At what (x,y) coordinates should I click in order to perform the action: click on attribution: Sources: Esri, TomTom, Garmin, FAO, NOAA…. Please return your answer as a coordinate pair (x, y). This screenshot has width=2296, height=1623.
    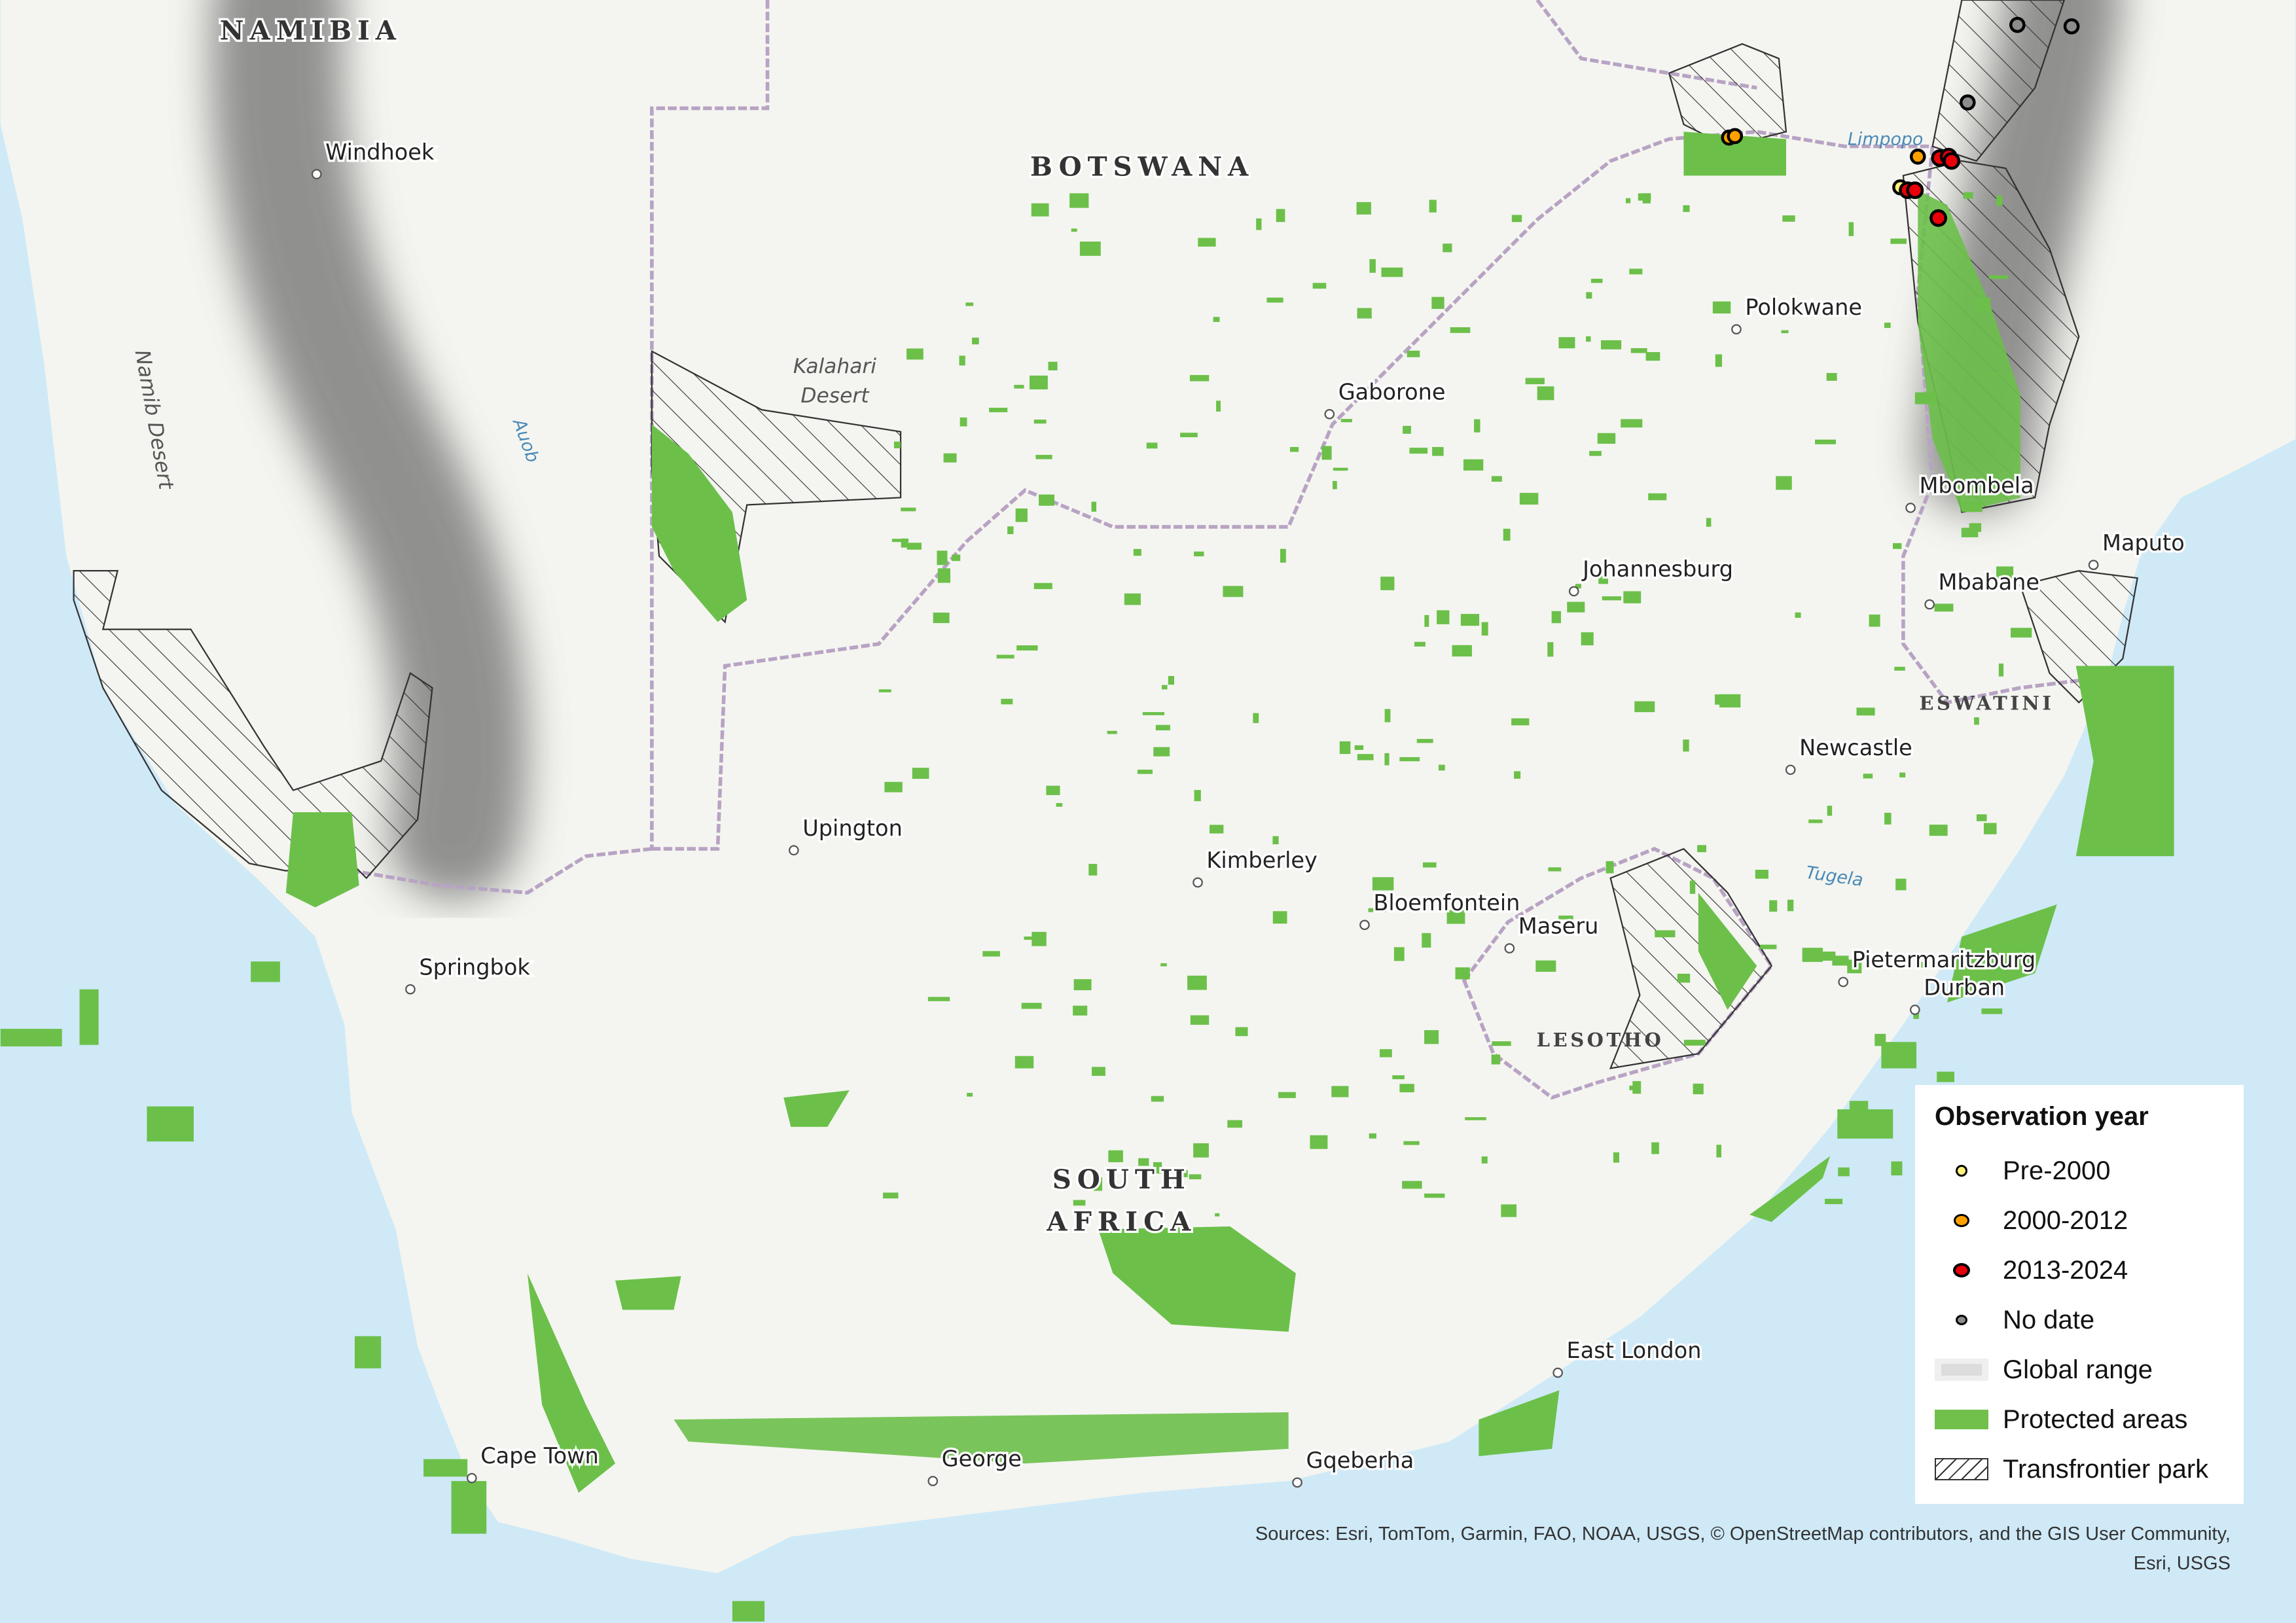
    Looking at the image, I should click on (1672, 1549).